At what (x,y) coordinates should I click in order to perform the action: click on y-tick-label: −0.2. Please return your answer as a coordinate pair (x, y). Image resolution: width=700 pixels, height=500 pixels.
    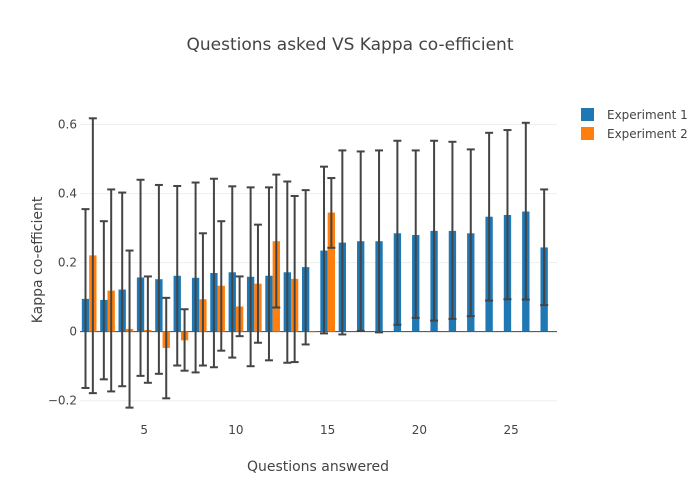
    Looking at the image, I should click on (62, 401).